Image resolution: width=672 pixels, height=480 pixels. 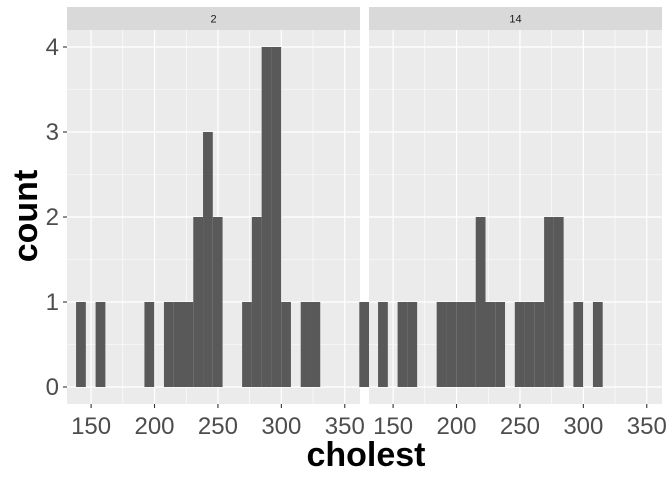 What do you see at coordinates (365, 455) in the screenshot?
I see `x-axis-title: cholest` at bounding box center [365, 455].